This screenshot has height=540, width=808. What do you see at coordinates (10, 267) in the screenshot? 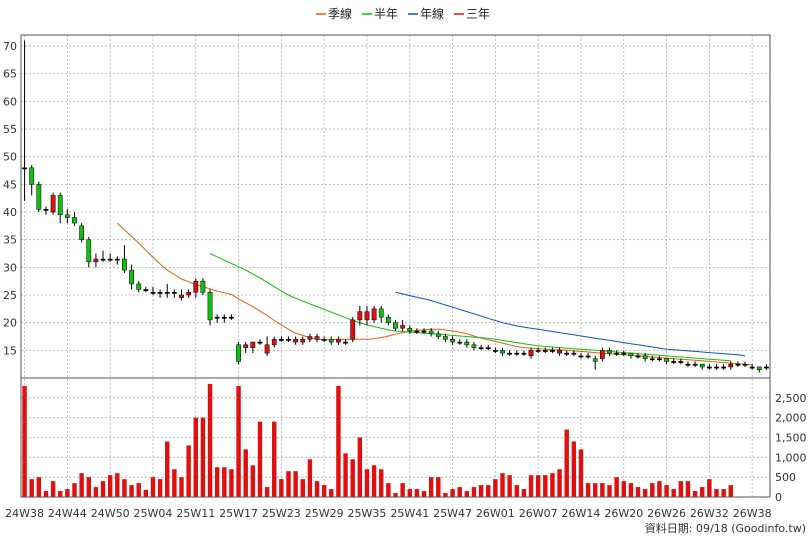
I see `price-tick-label: 30` at bounding box center [10, 267].